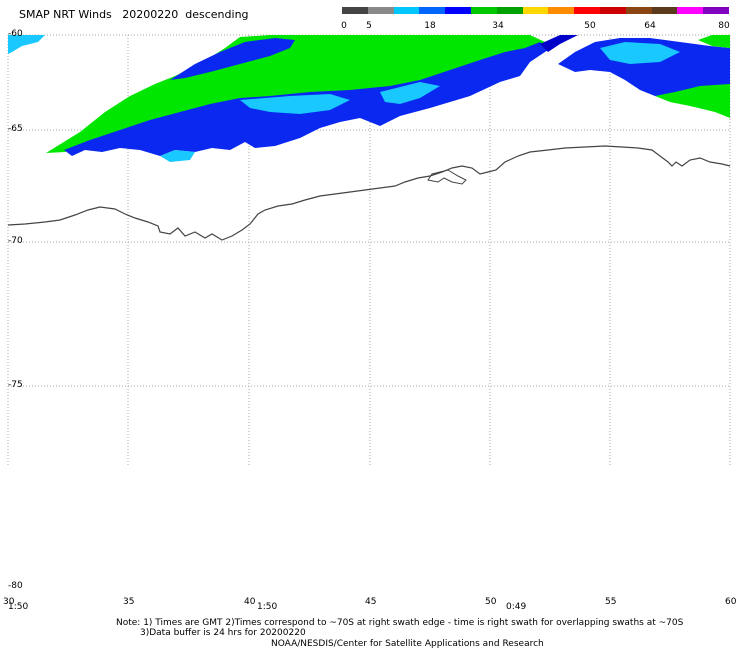 The image size is (740, 650). I want to click on swath-cyan-right, so click(640, 53).